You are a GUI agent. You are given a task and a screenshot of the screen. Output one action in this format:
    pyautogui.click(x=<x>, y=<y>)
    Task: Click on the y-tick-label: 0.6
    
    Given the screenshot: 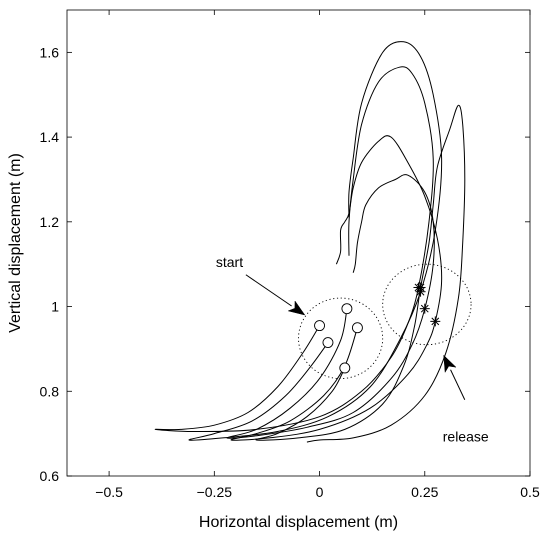 What is the action you would take?
    pyautogui.click(x=50, y=476)
    